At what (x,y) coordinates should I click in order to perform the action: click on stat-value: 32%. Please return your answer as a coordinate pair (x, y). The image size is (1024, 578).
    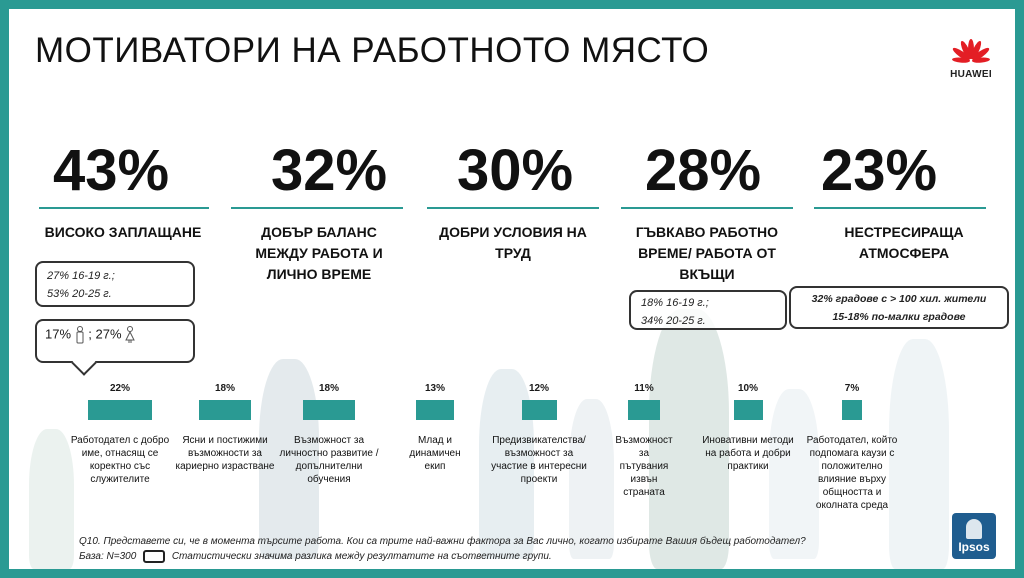
    Looking at the image, I should click on (329, 170).